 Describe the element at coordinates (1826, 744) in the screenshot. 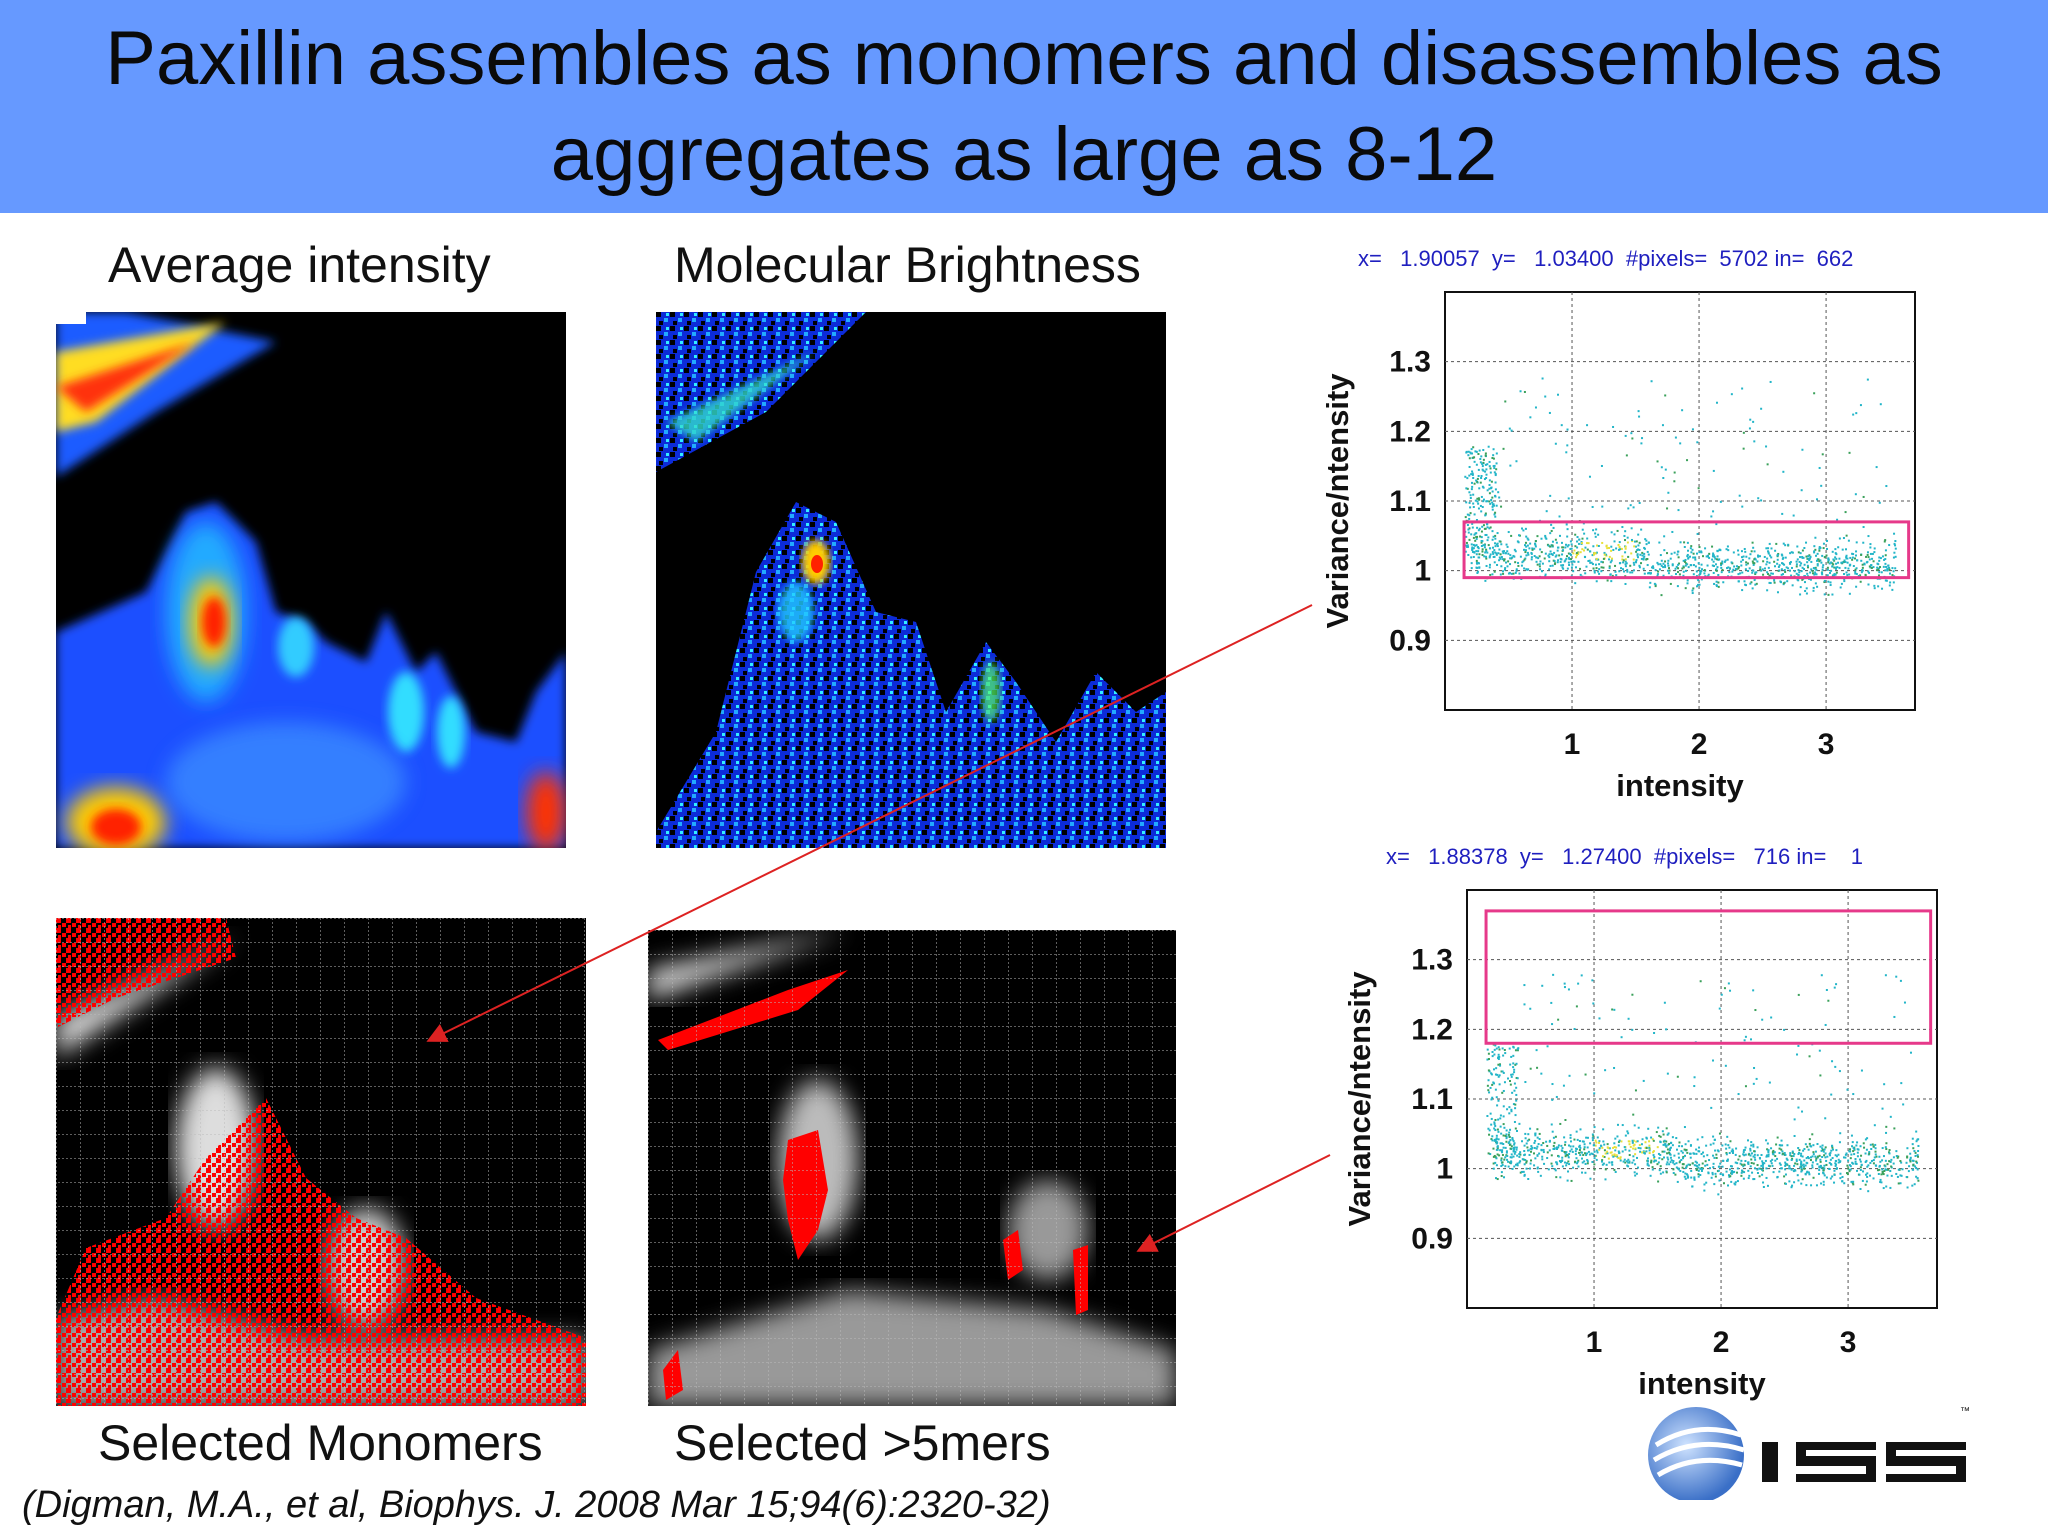

I see `top-x-tick-label: 3` at that location.